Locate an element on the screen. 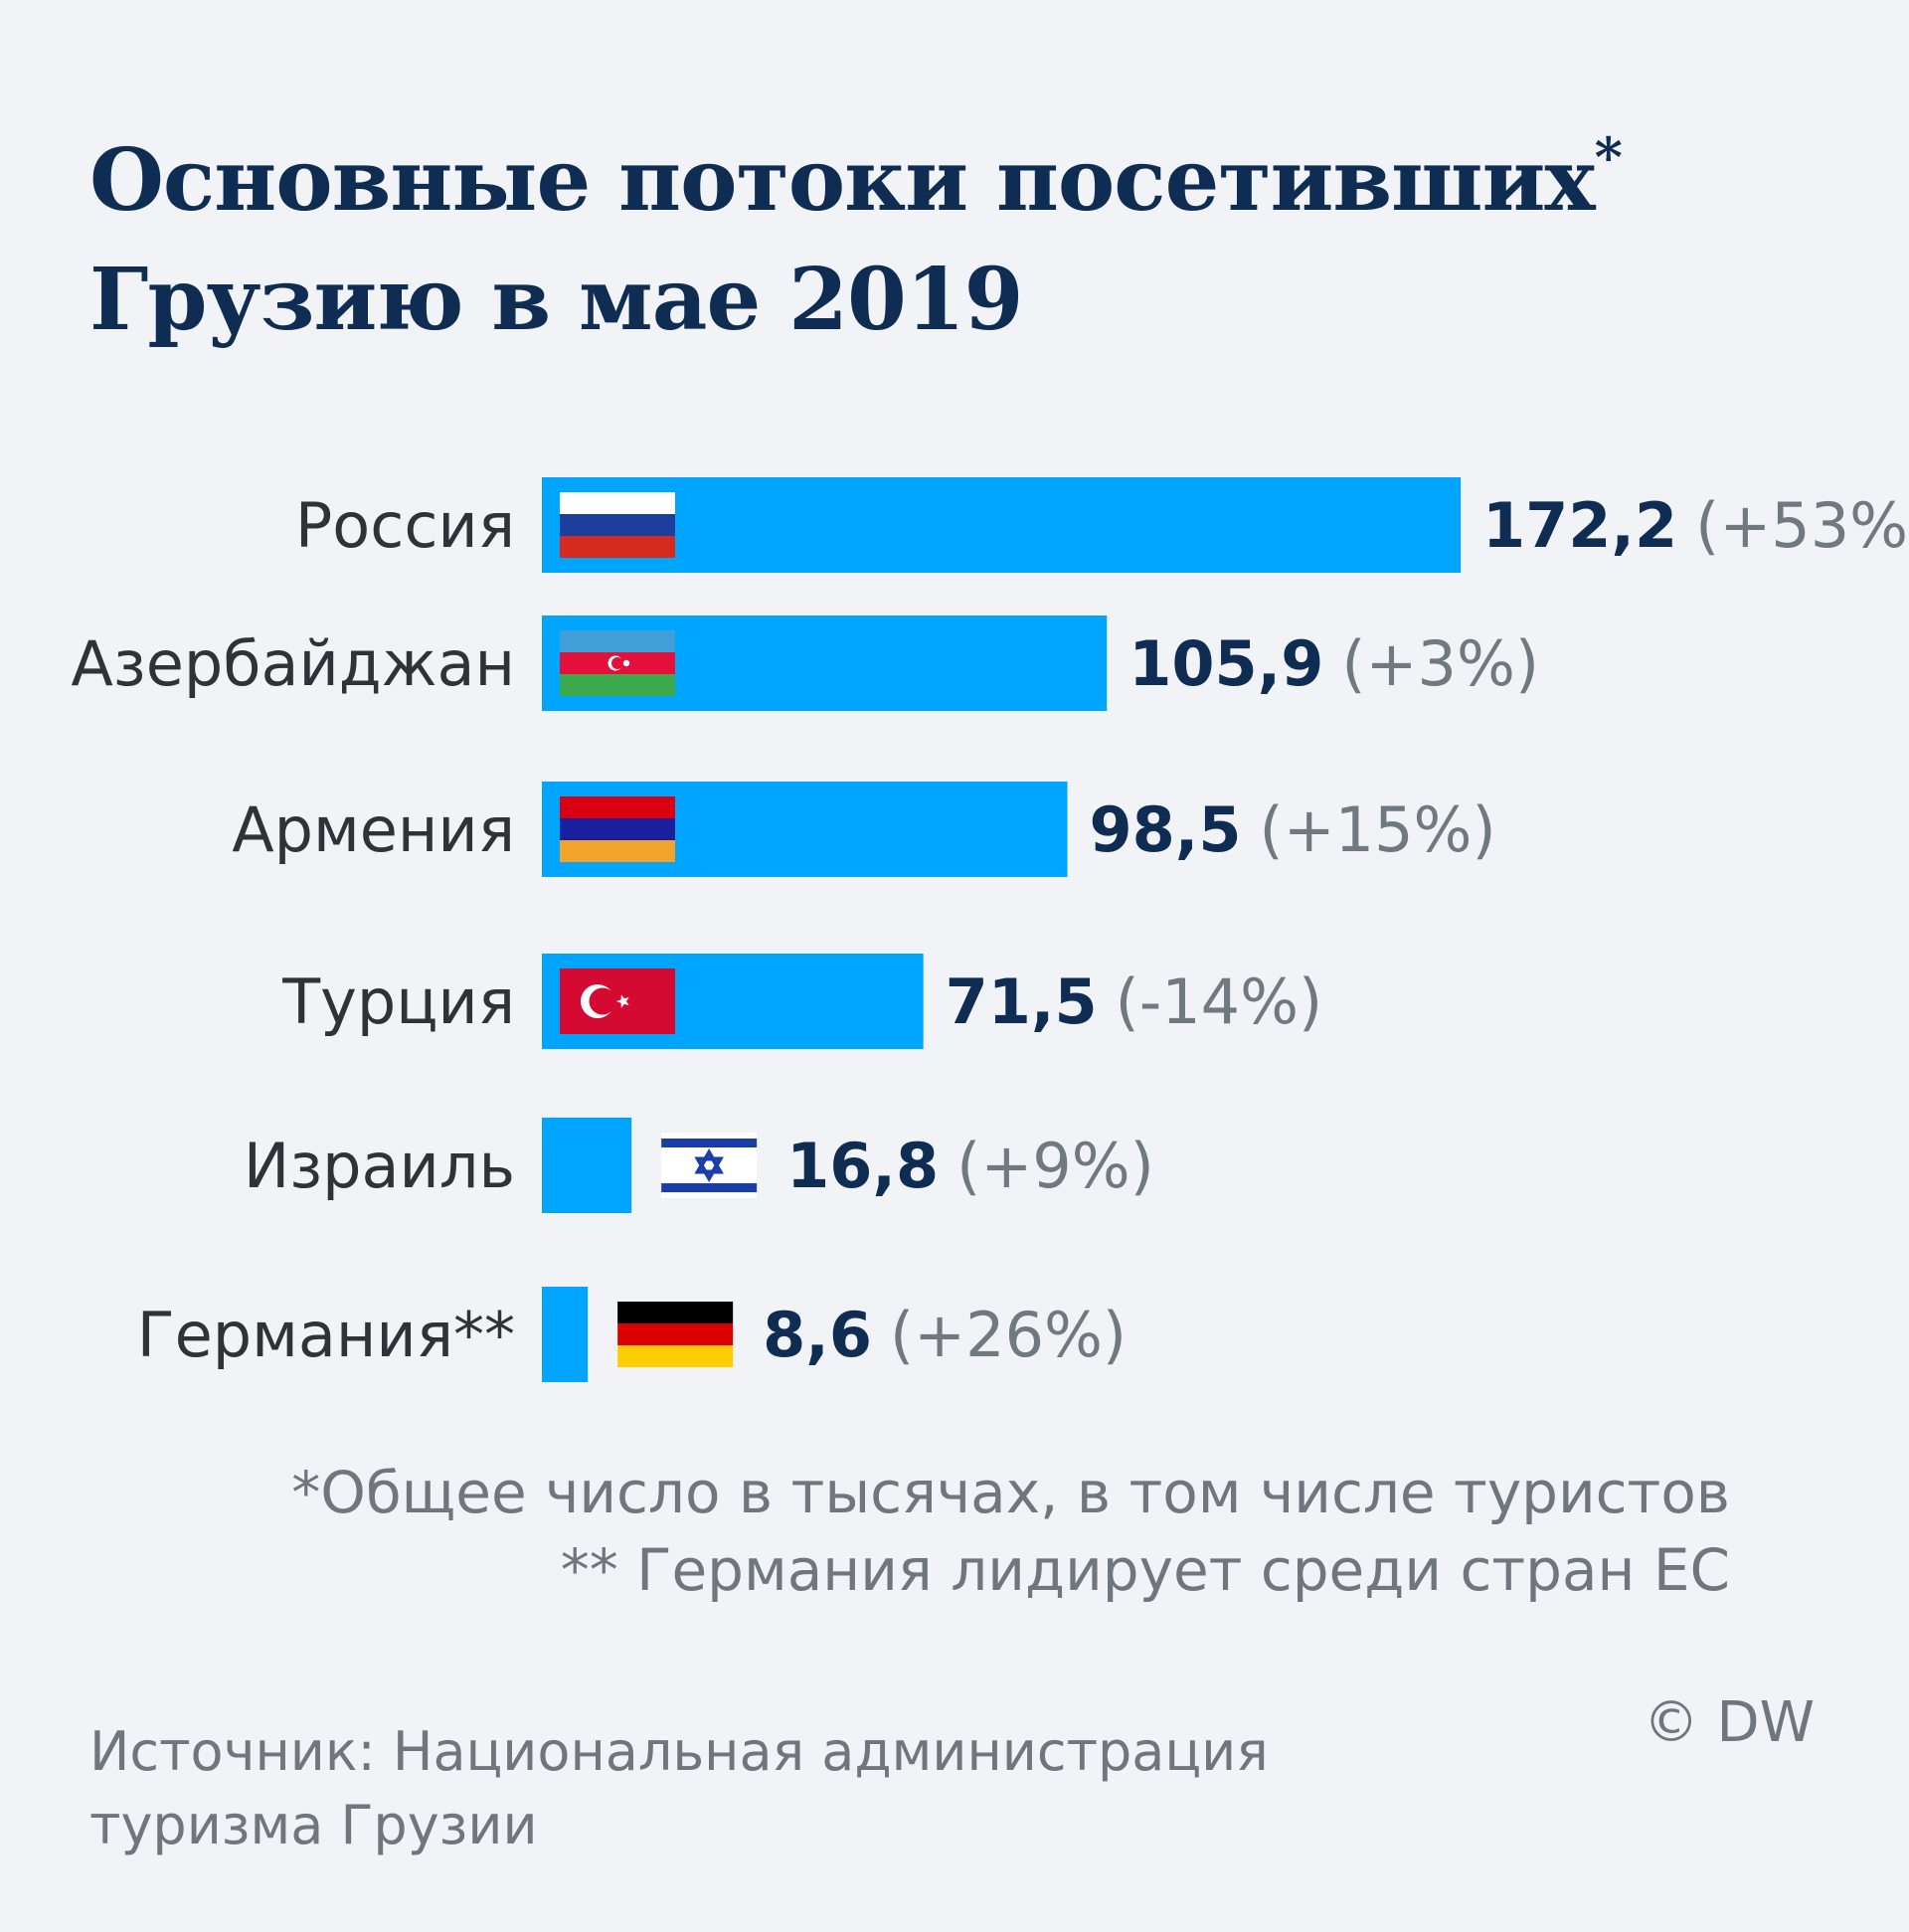 The image size is (1909, 1932). value-label: 71,5 (-14%) is located at coordinates (1135, 1002).